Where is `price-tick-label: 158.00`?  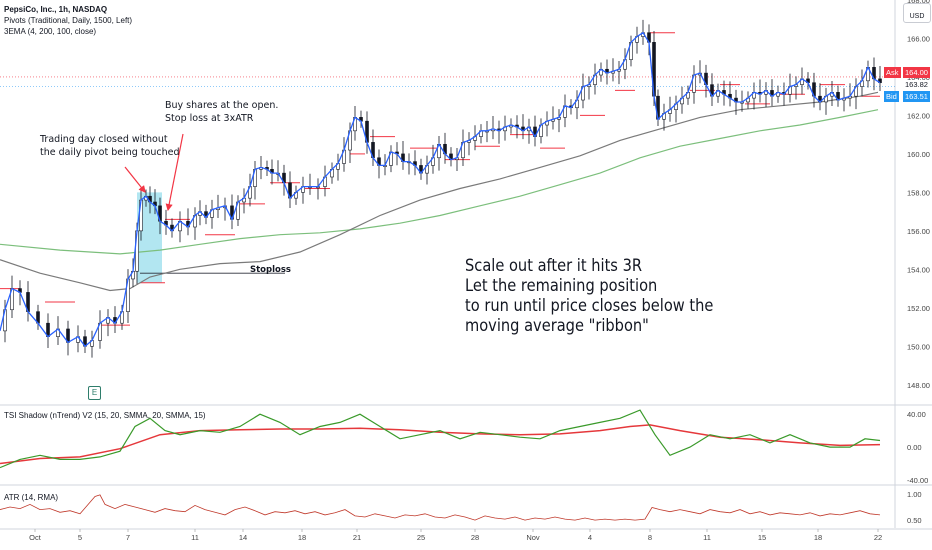
price-tick-label: 158.00 is located at coordinates (918, 192).